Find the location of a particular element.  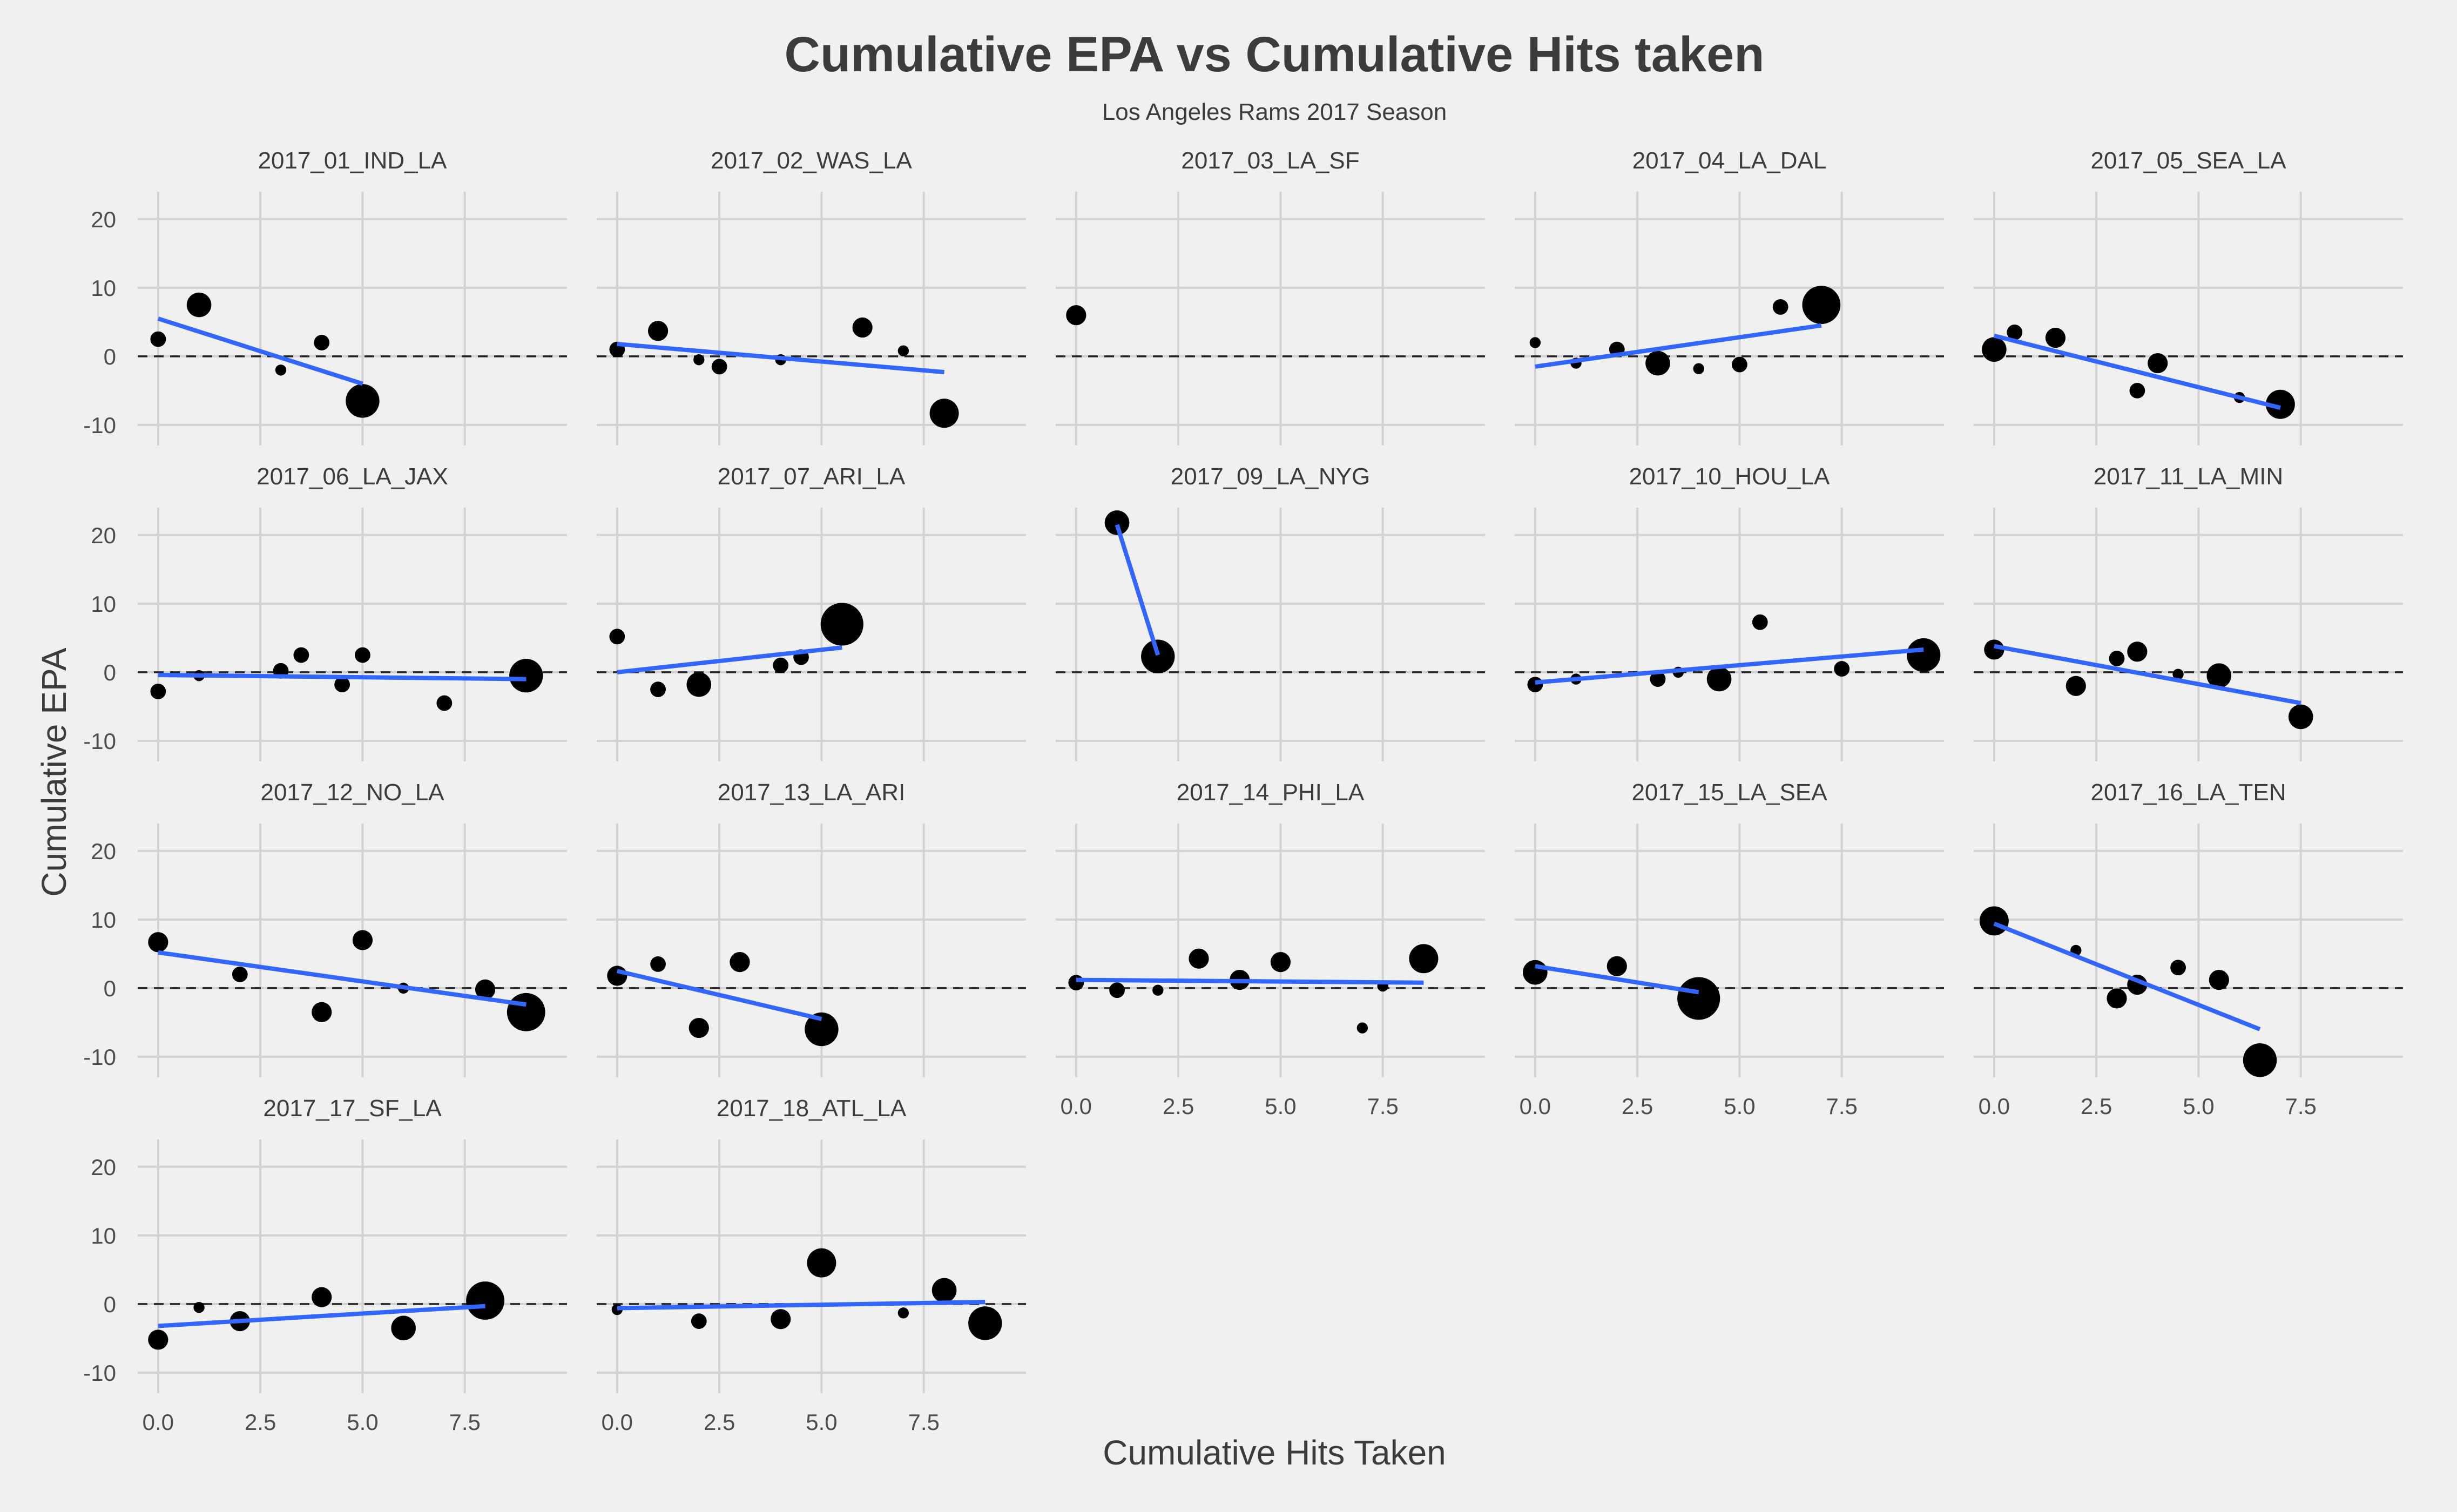

facet-panel: 2017_10_HOU_LA is located at coordinates (1730, 612).